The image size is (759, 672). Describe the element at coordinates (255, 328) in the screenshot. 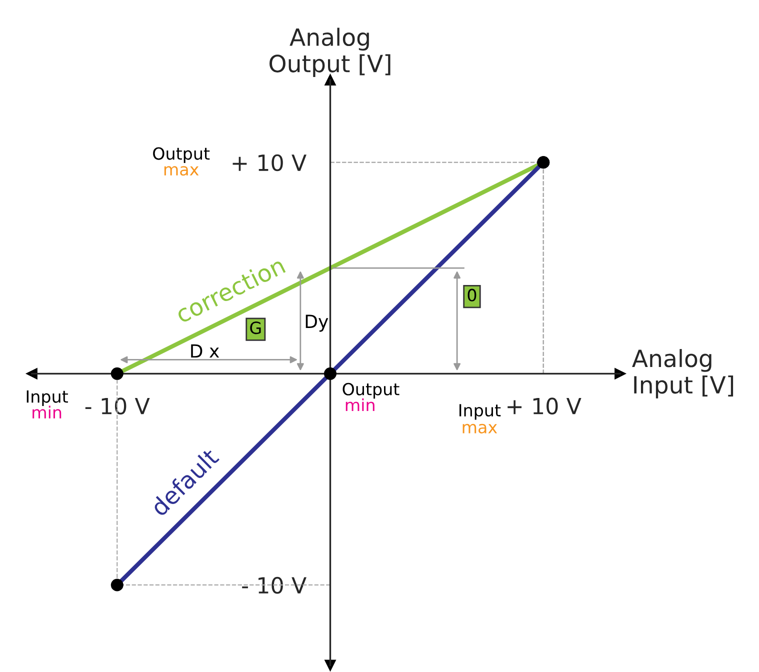

I see `annotation: G` at that location.